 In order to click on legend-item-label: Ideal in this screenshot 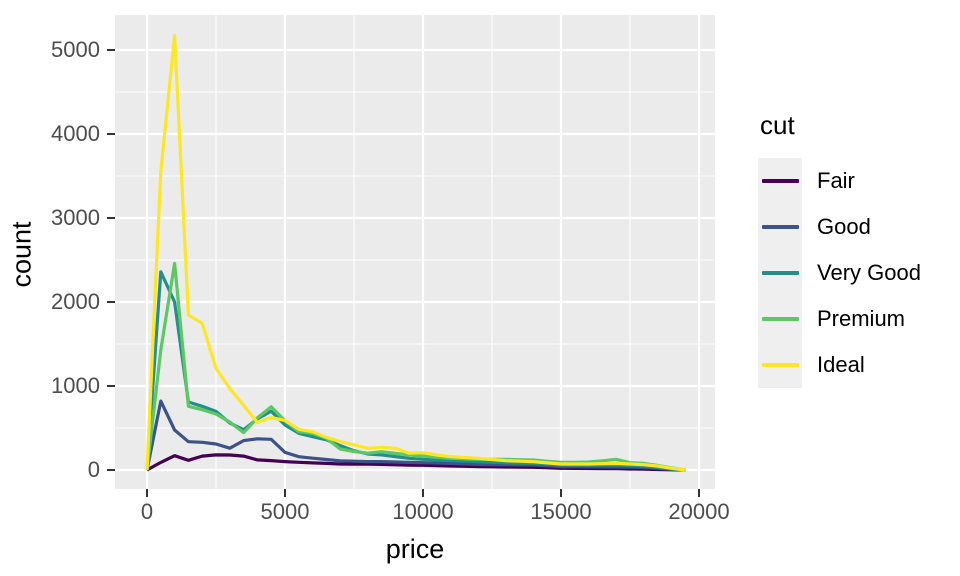, I will do `click(841, 364)`.